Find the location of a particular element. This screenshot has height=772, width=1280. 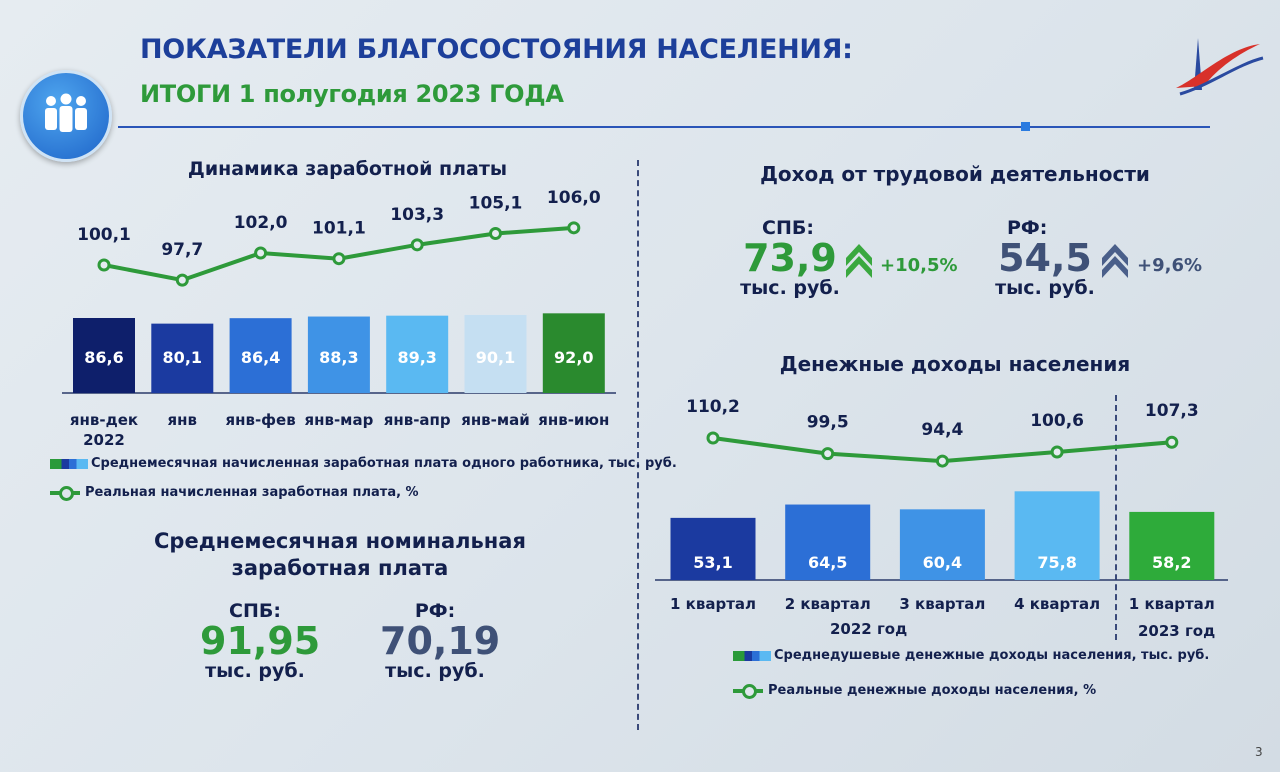

spb-income-value: 73,9 is located at coordinates (790, 258).